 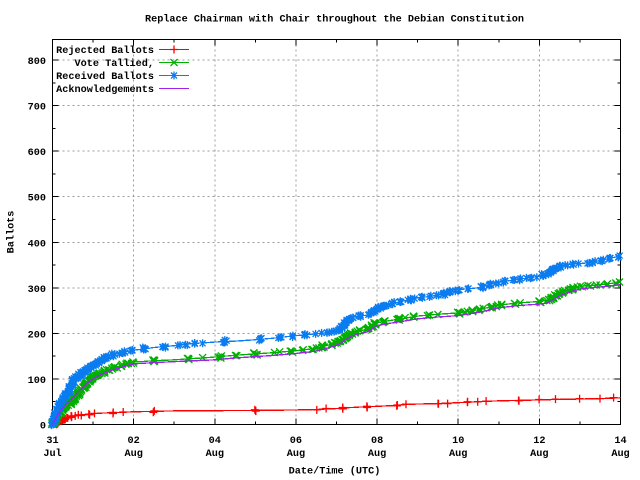 What do you see at coordinates (37, 108) in the screenshot?
I see `svg-text: 700` at bounding box center [37, 108].